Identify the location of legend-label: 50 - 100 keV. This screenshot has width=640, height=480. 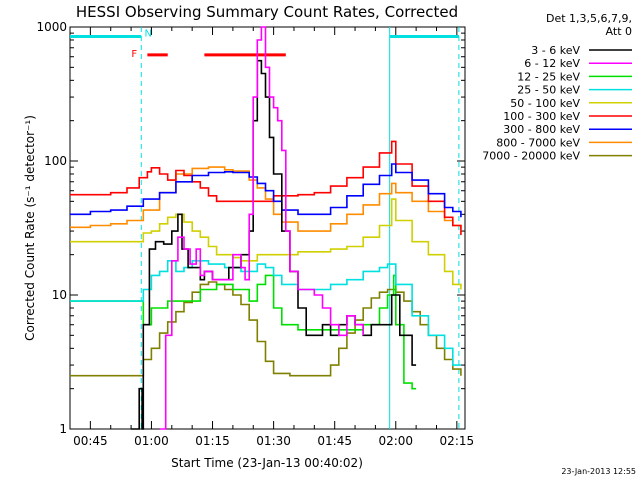
(545, 103).